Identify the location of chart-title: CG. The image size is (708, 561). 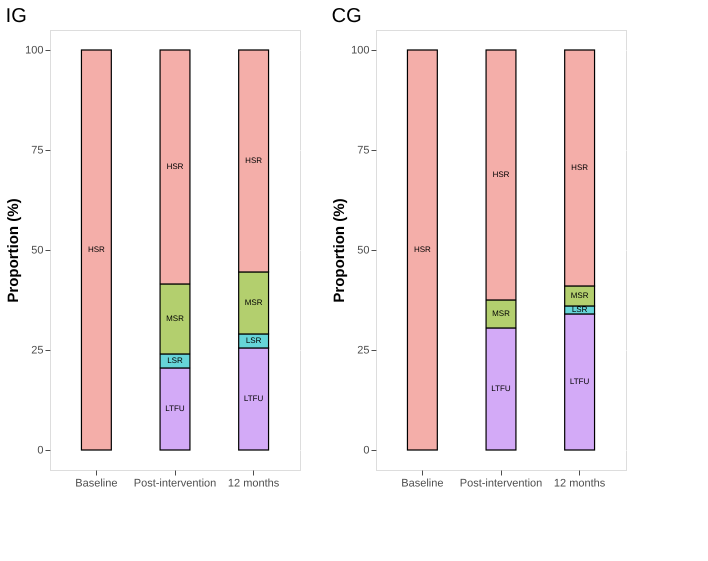
(347, 16).